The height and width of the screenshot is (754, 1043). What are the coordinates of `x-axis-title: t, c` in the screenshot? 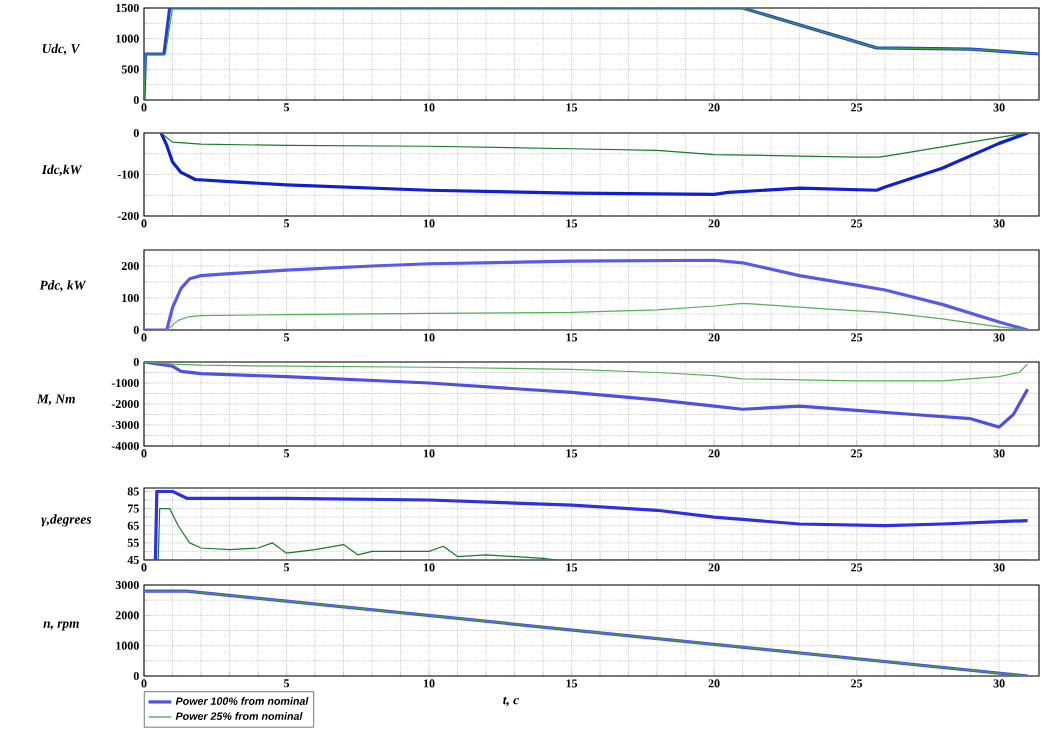 It's located at (511, 701).